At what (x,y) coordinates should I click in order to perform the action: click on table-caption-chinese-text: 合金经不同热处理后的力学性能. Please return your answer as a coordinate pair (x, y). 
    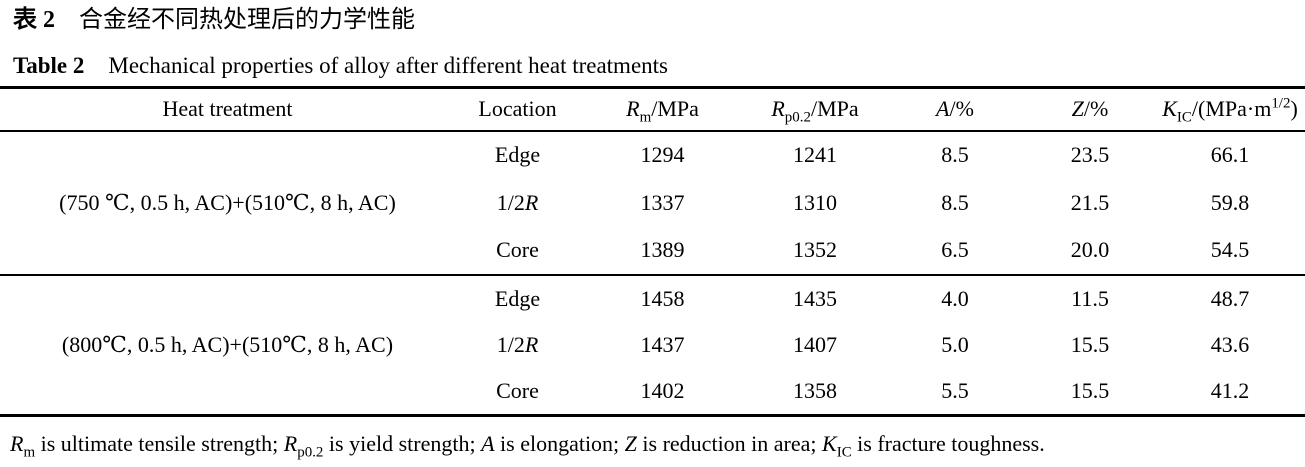
    Looking at the image, I should click on (247, 20).